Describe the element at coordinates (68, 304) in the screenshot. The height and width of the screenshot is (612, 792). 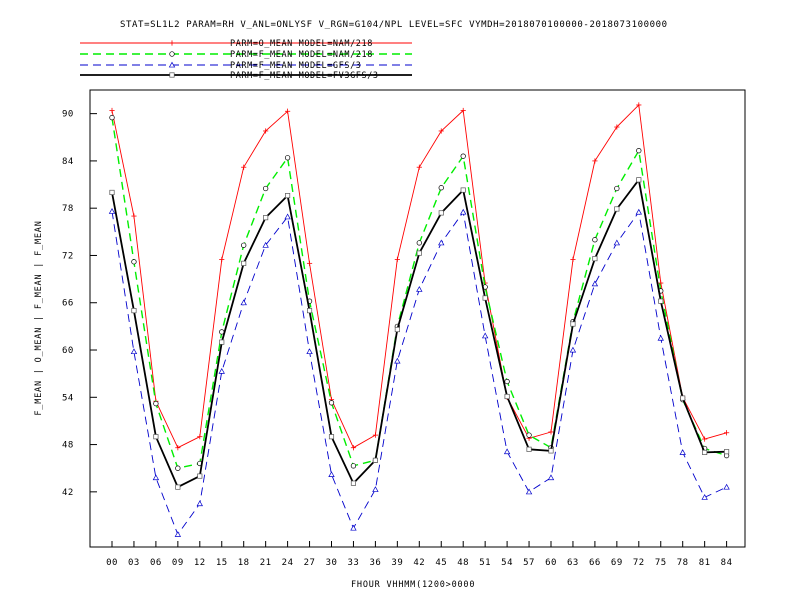
I see `y-tick-label: 66` at that location.